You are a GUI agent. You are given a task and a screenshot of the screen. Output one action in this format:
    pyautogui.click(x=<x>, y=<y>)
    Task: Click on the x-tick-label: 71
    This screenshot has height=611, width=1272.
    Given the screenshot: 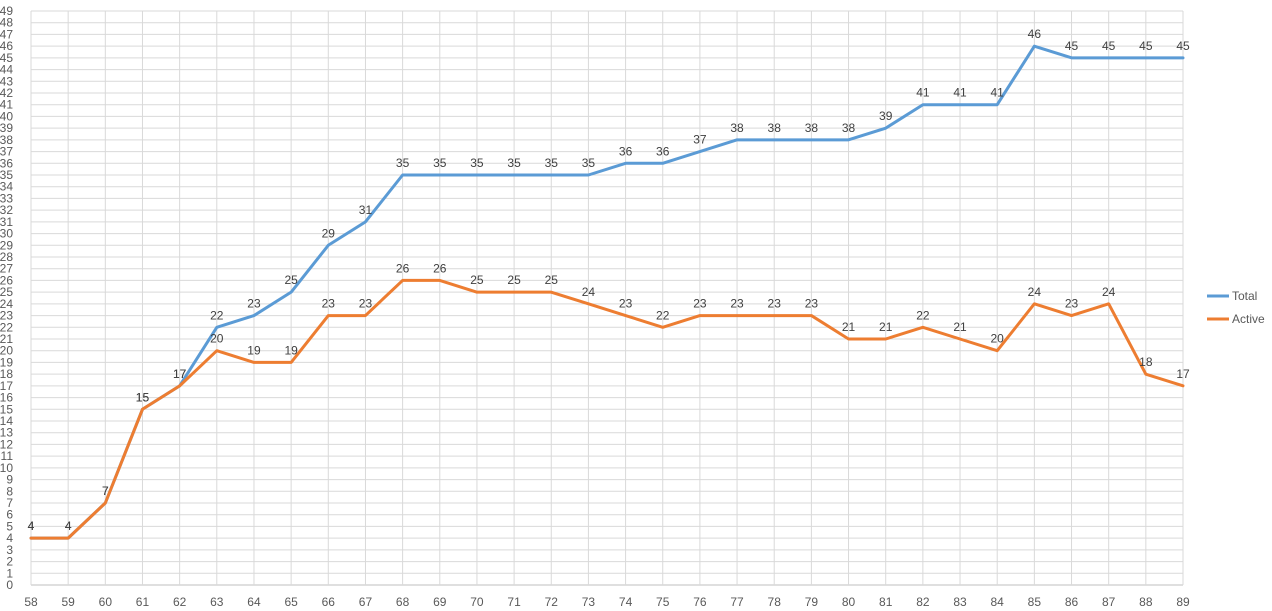 What is the action you would take?
    pyautogui.click(x=514, y=602)
    